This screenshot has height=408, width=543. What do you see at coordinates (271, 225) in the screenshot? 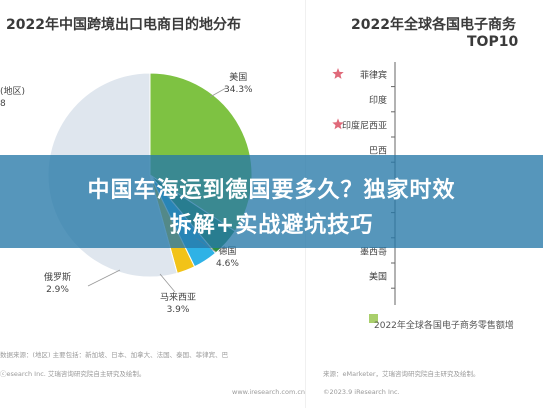
I see `headline-line-2: 拆解+实战避坑技巧` at bounding box center [271, 225].